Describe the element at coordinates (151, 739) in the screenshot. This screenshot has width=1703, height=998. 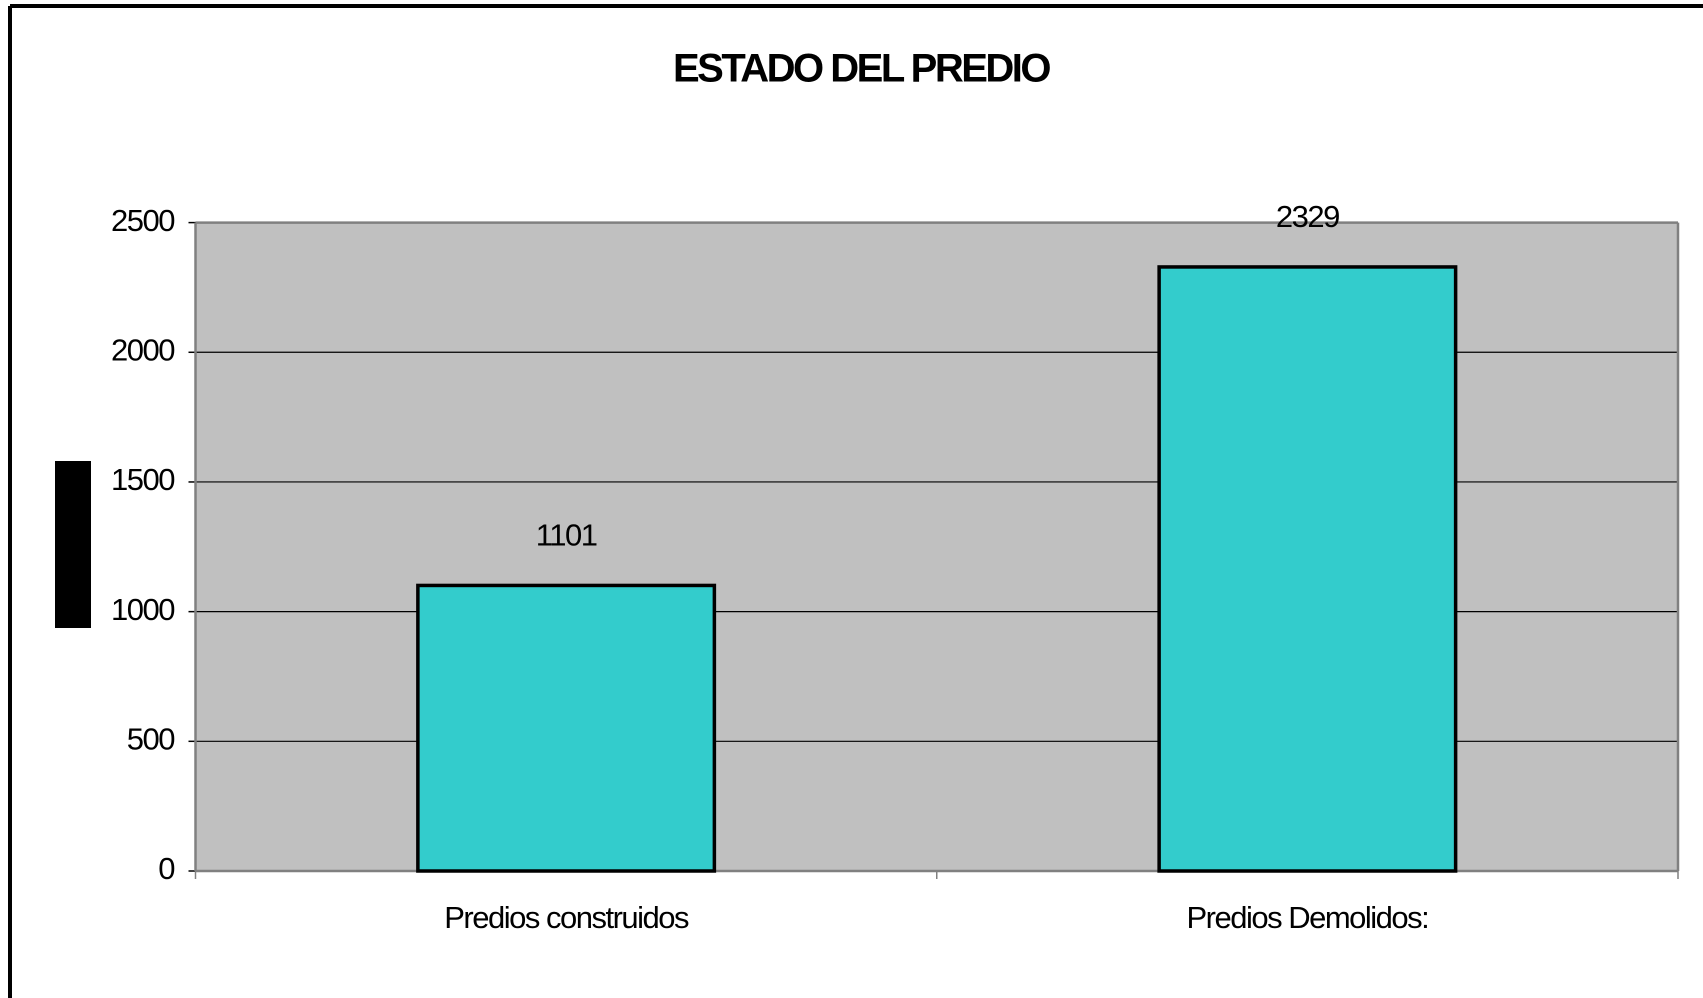
I see `y-tick-label: 500` at that location.